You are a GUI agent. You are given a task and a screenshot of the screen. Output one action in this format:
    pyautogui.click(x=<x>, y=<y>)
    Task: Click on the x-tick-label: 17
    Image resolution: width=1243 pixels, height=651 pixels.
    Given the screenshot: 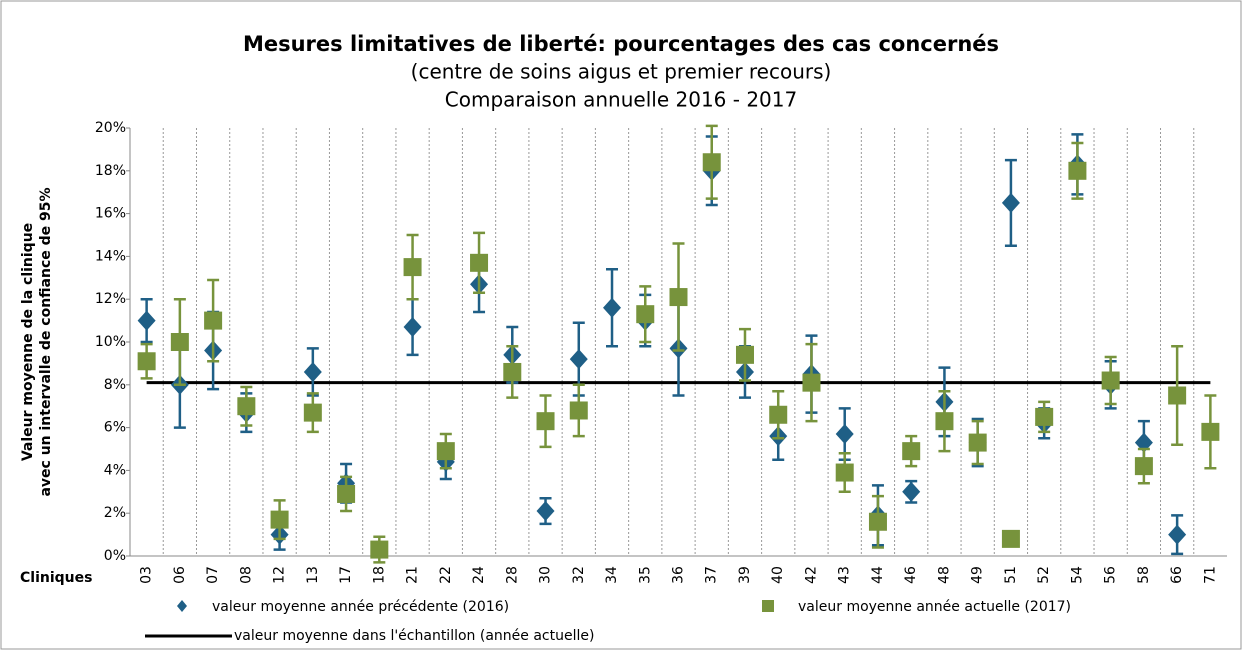 What is the action you would take?
    pyautogui.click(x=346, y=575)
    